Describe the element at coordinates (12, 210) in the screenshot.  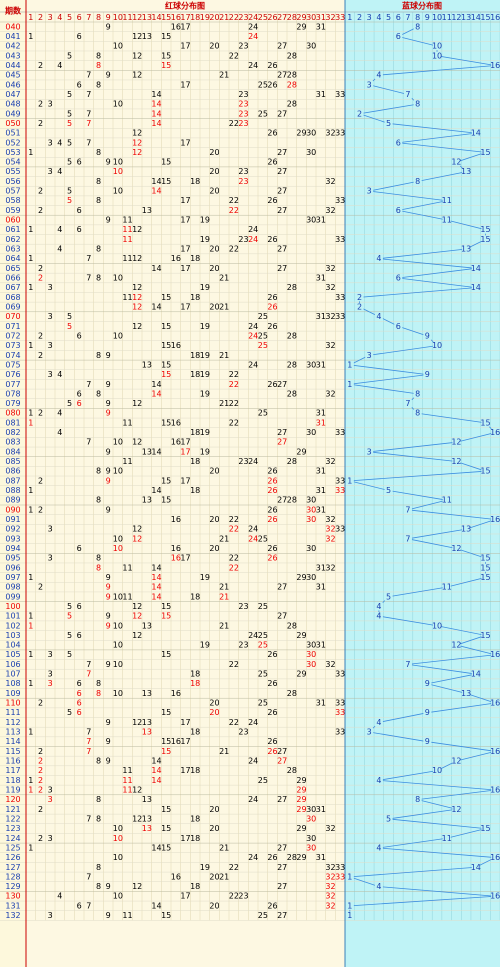
I see `period: 059` at that location.